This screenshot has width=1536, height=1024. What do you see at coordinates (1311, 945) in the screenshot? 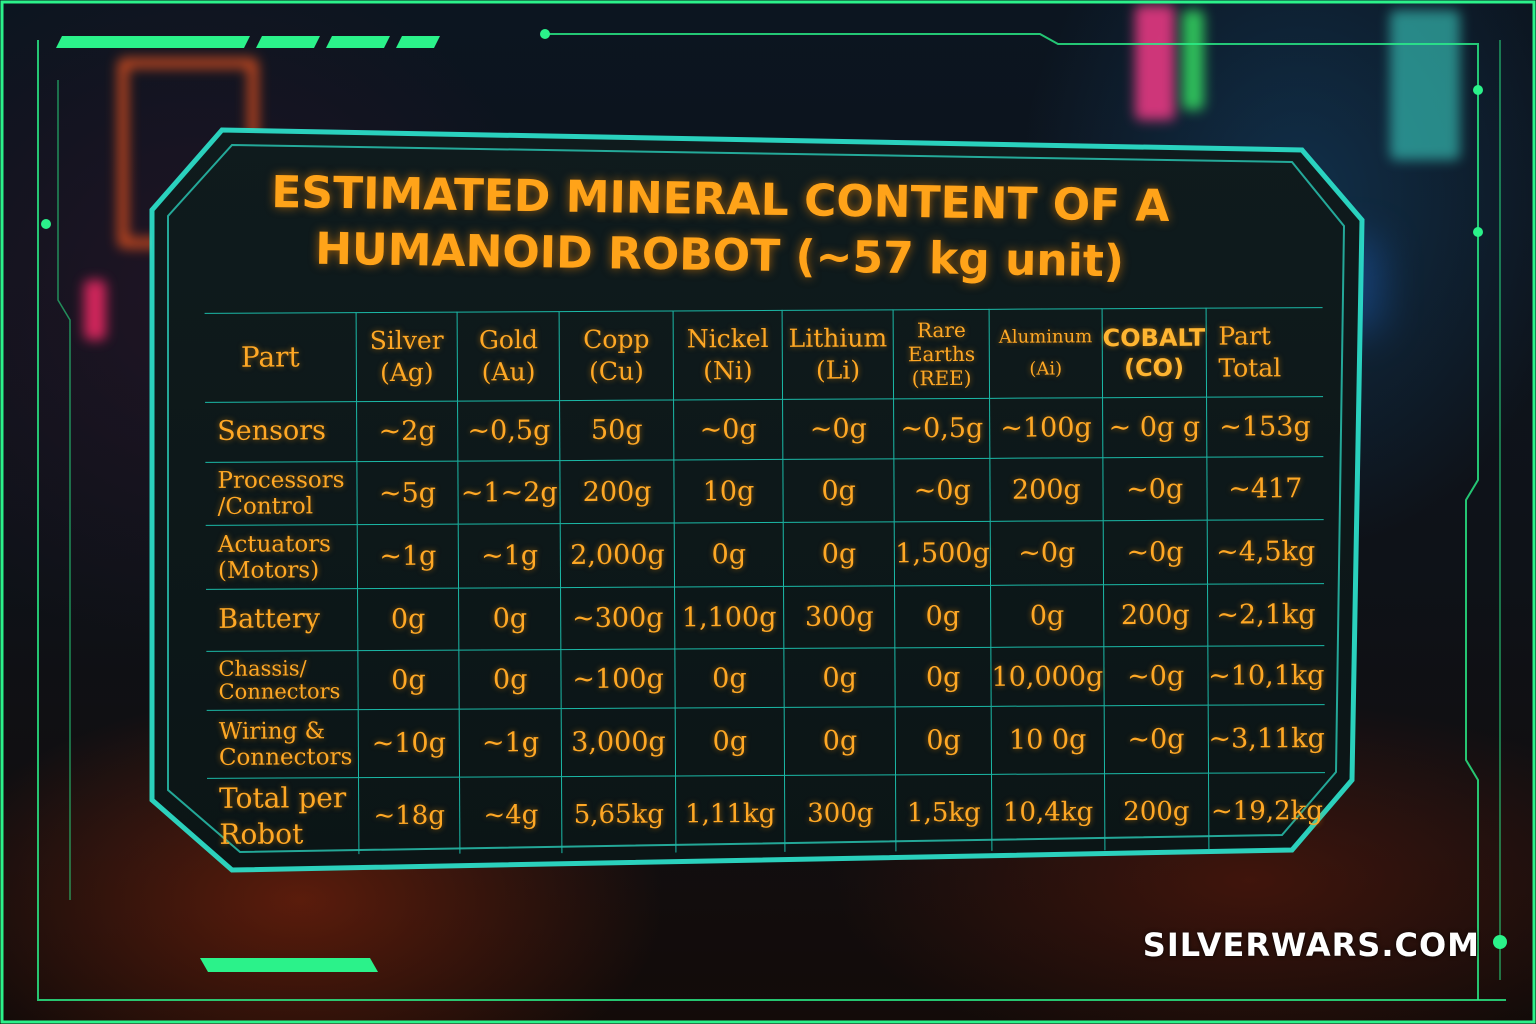
I see `brand-watermark: SILVERWARS.COM` at bounding box center [1311, 945].